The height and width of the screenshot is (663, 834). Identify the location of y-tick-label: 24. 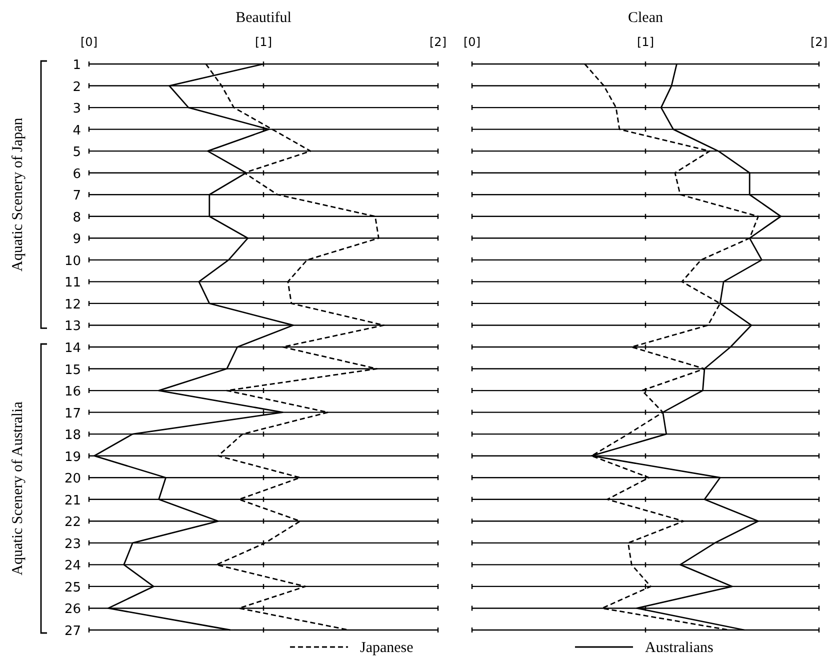
(72, 566).